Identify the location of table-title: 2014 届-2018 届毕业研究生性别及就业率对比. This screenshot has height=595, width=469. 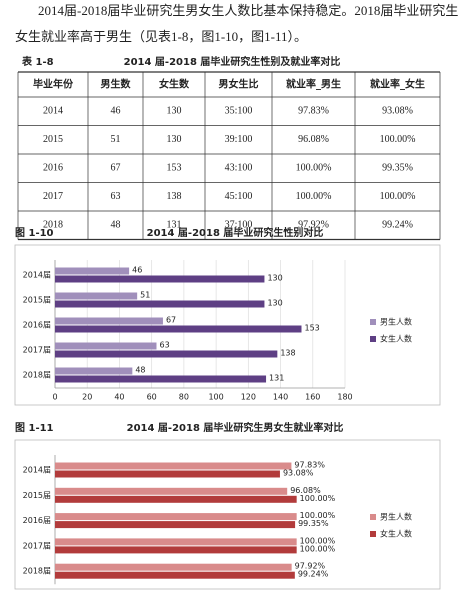
(232, 61).